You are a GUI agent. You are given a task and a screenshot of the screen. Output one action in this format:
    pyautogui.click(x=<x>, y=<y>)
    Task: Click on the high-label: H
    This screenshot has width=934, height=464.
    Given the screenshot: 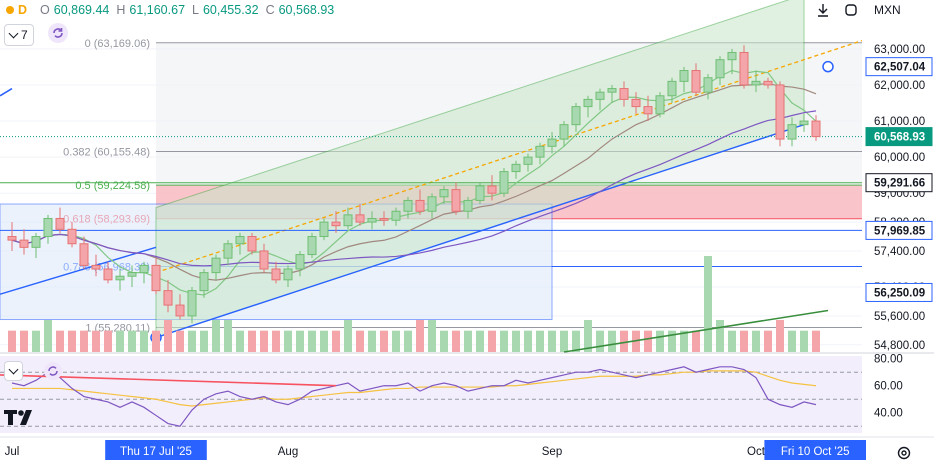 What is the action you would take?
    pyautogui.click(x=121, y=10)
    